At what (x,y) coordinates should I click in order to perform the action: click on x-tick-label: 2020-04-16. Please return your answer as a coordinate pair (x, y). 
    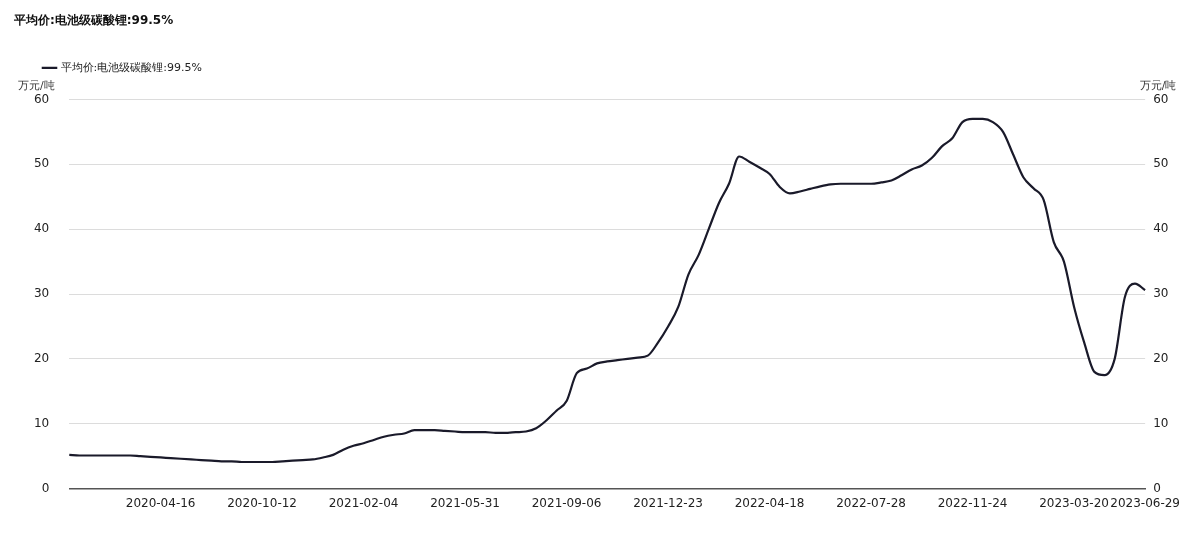
    Looking at the image, I should click on (160, 502).